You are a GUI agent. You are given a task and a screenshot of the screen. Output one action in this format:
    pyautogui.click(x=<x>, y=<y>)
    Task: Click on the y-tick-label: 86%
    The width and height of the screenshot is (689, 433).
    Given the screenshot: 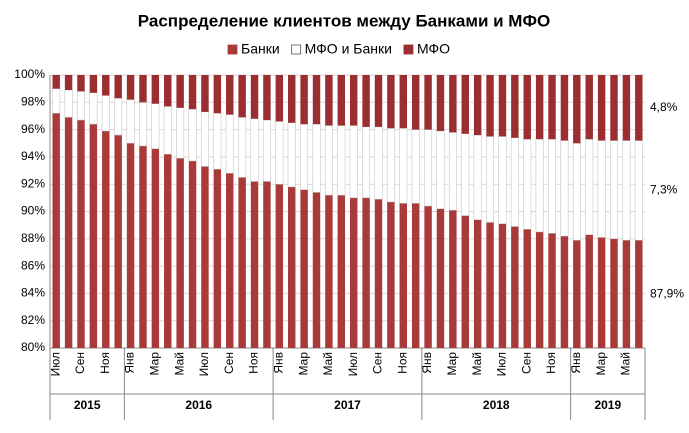 What is the action you would take?
    pyautogui.click(x=33, y=265)
    